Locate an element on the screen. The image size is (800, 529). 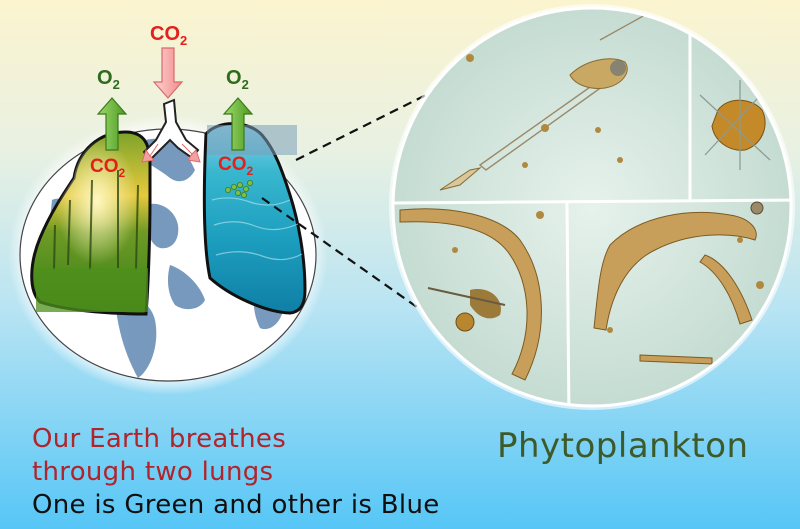
caption-line-1: Our Earth breathes is located at coordinates (159, 439).